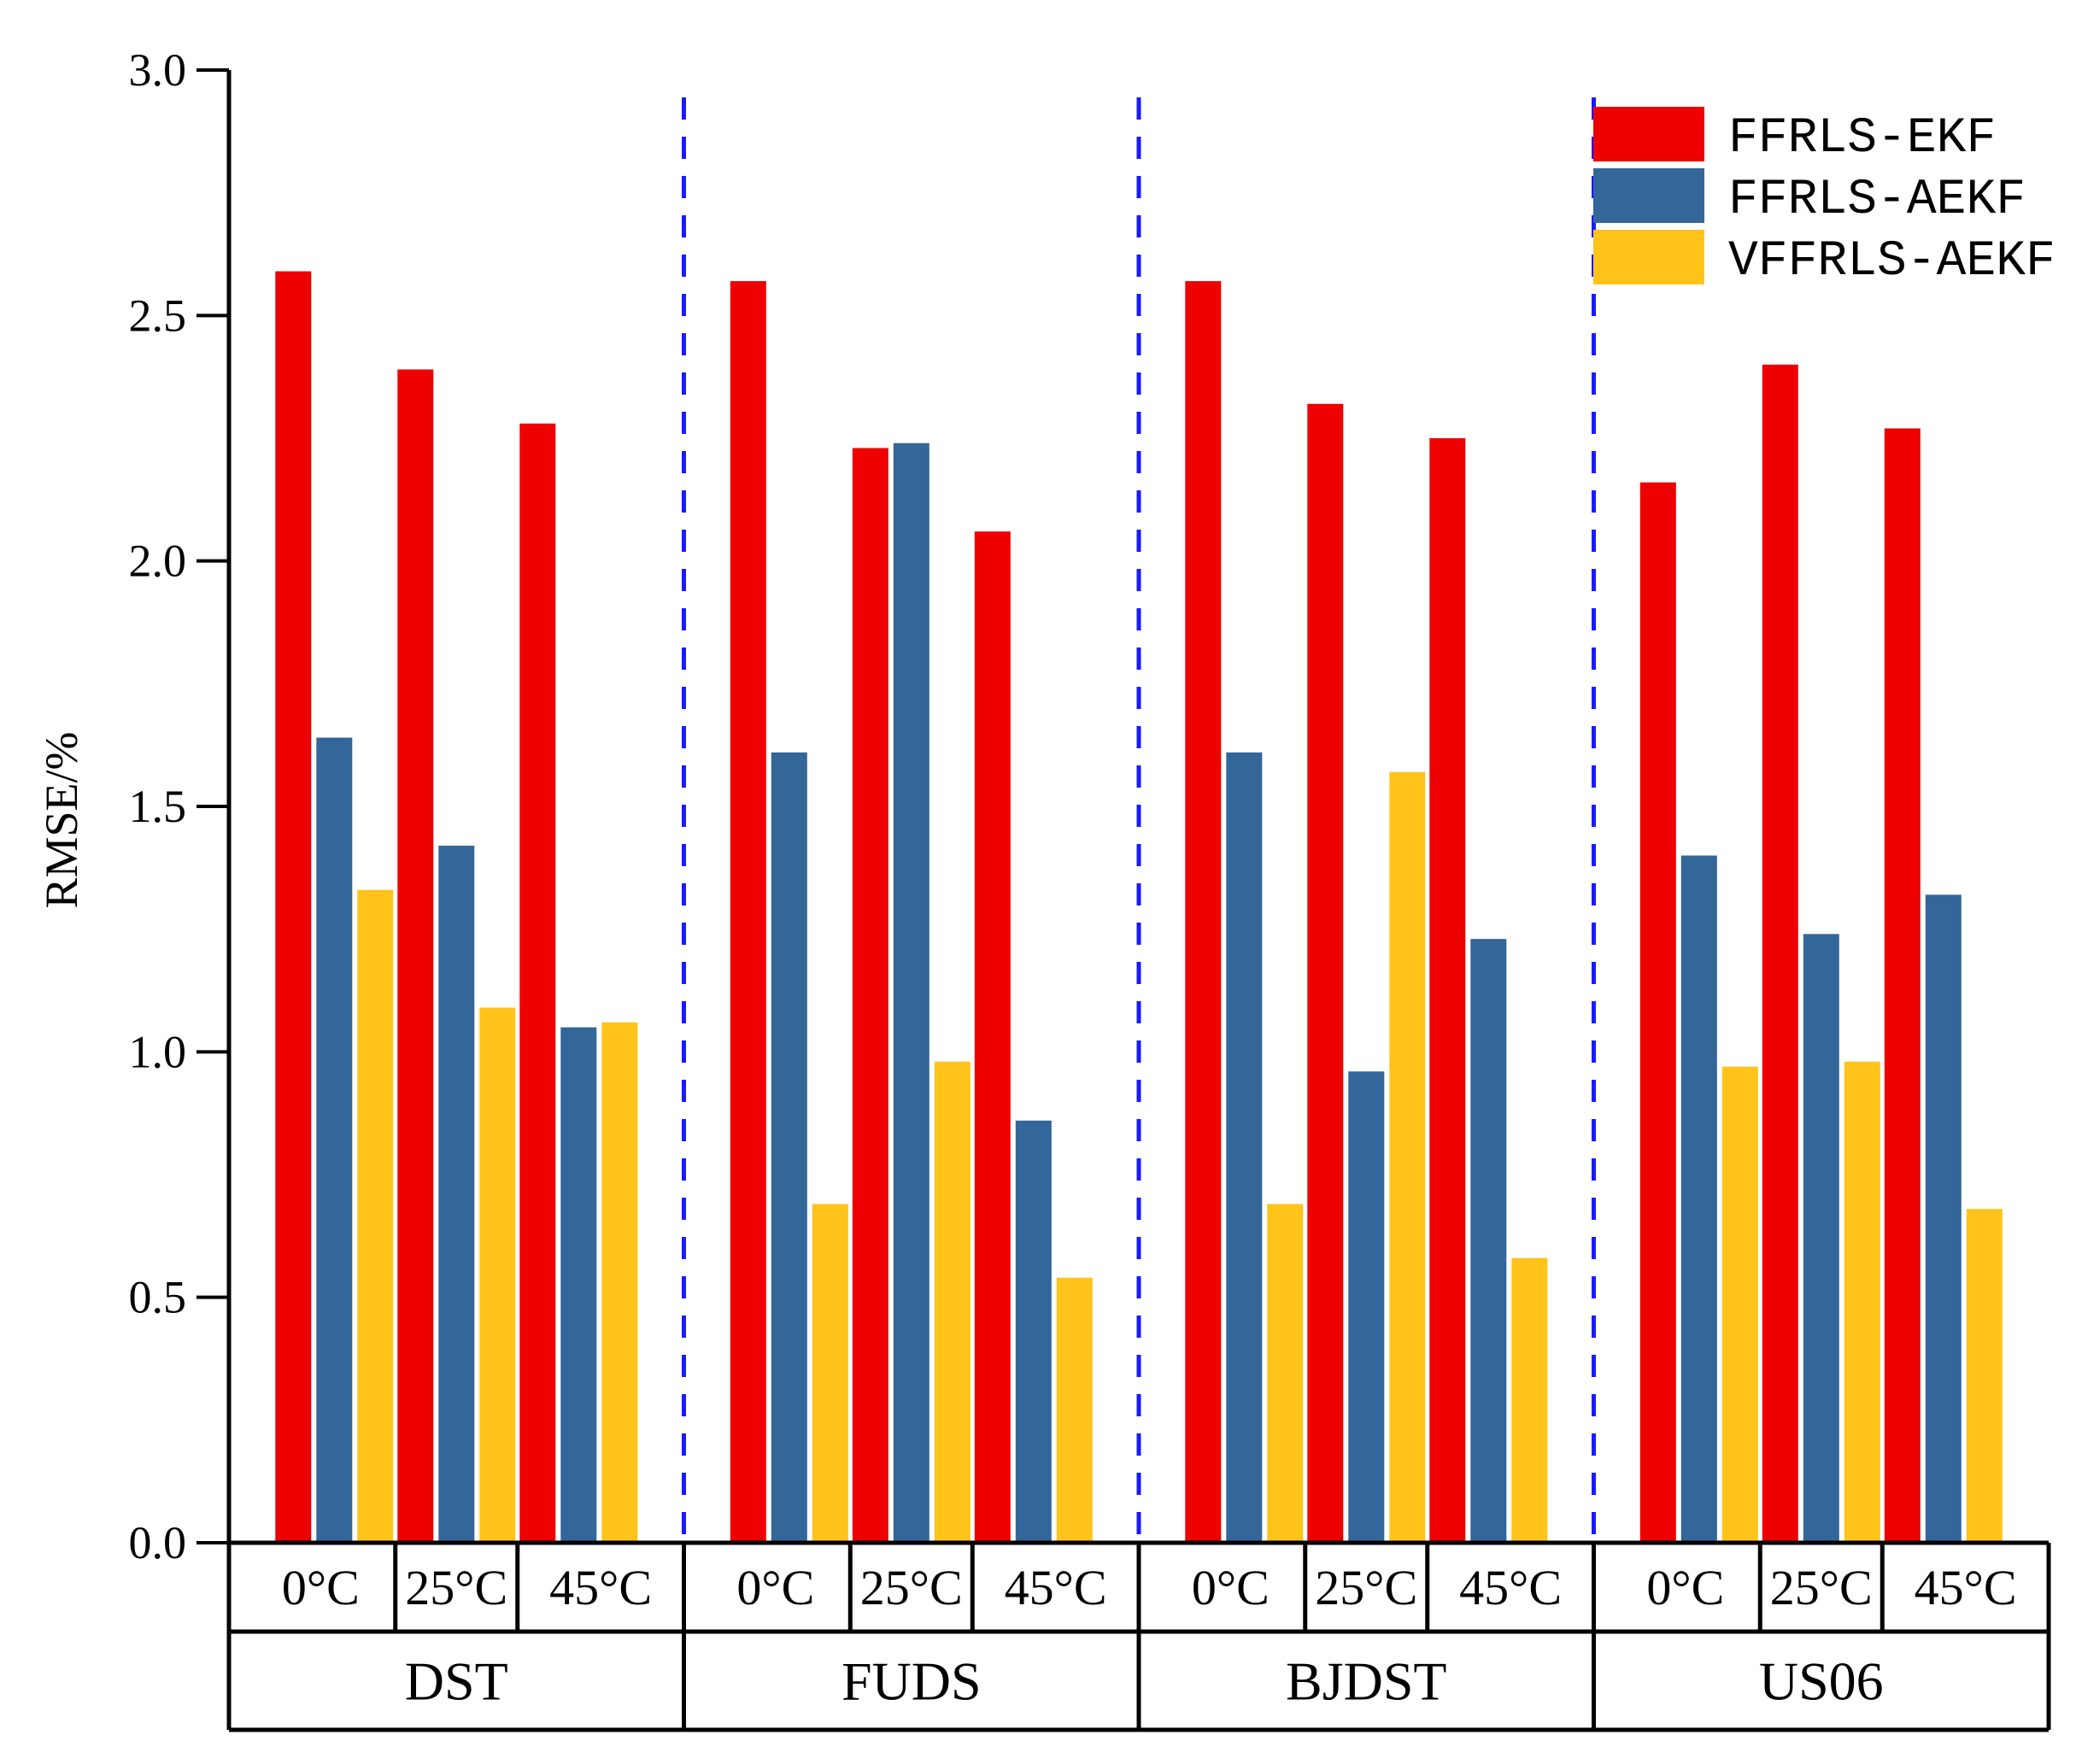  Describe the element at coordinates (158, 561) in the screenshot. I see `y-tick-label: 2.0` at that location.